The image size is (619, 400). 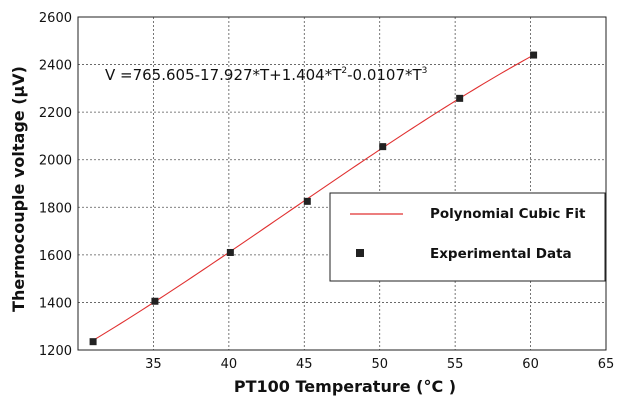 I want to click on y-tick-label: 1200, so click(x=55, y=351).